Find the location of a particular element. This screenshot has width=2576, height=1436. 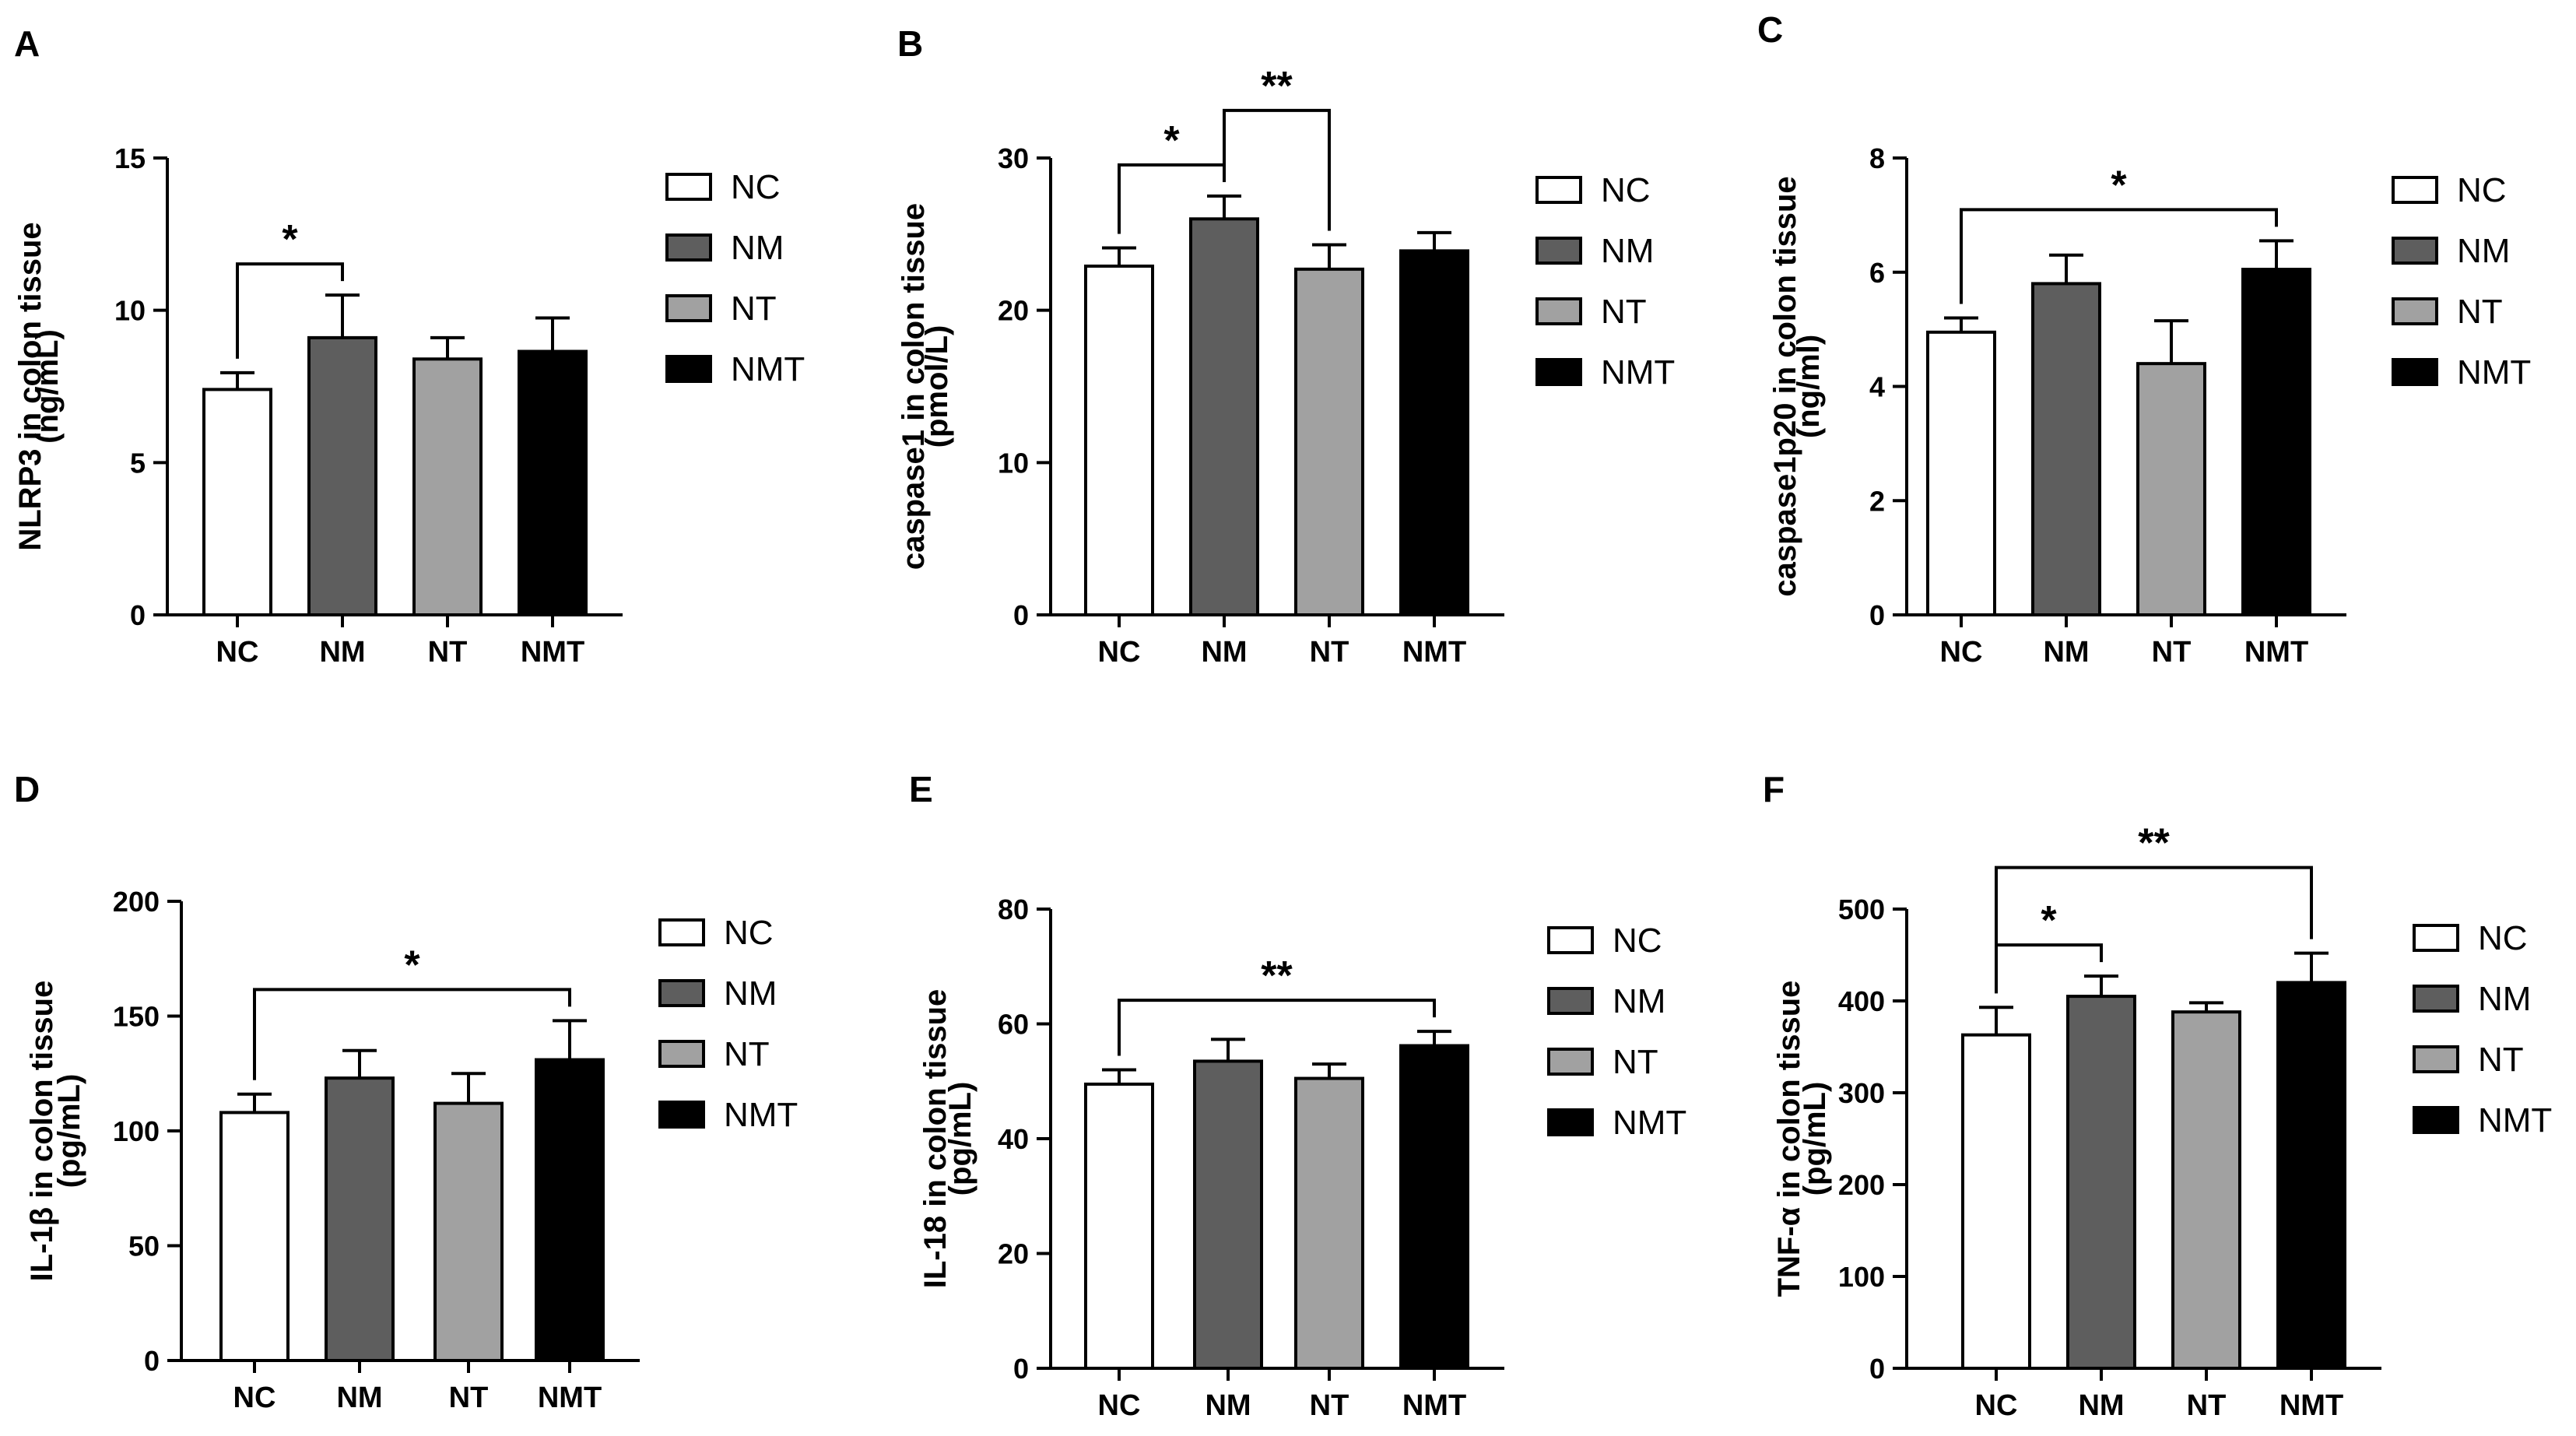

y-axis-label: caspase1p20 in colon tissue is located at coordinates (1785, 386).